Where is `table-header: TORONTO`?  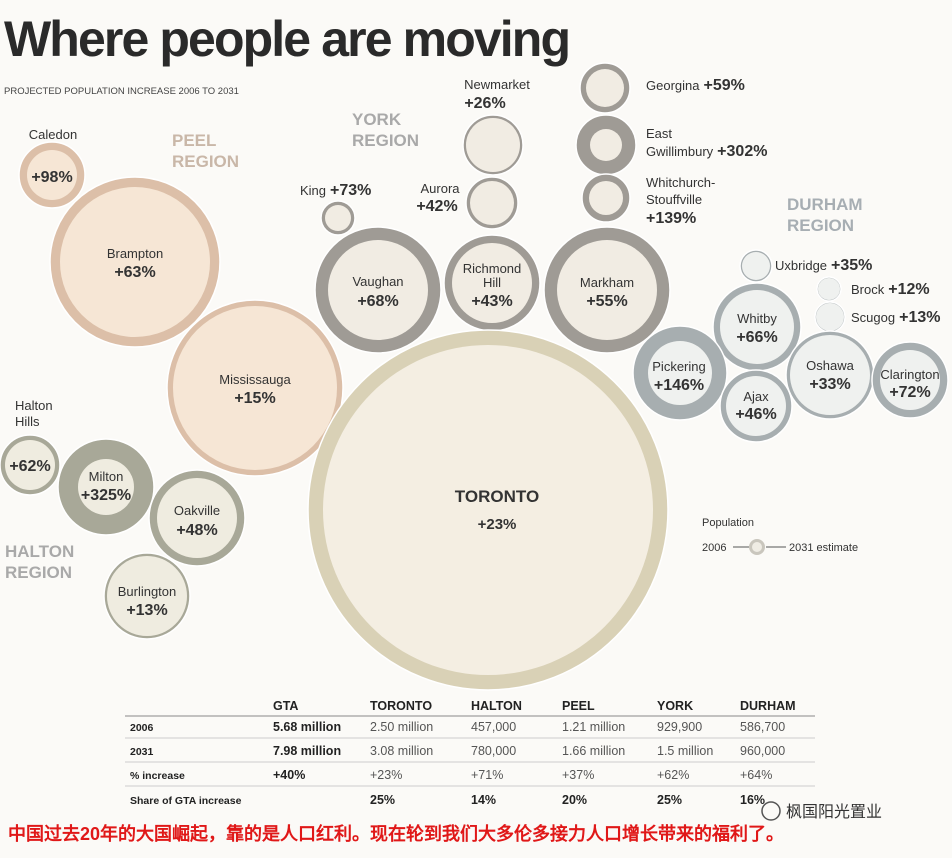
table-header: TORONTO is located at coordinates (401, 706).